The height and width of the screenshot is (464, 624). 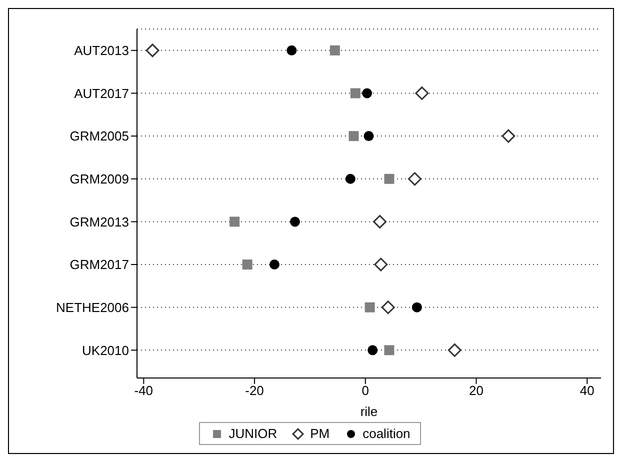 I want to click on x-tick-label: -40, so click(x=144, y=390).